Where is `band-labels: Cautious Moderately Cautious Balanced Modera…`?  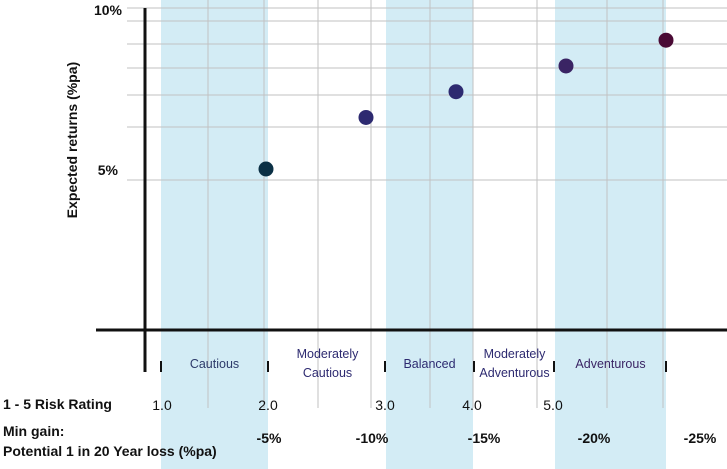
band-labels: Cautious Moderately Cautious Balanced Modera… is located at coordinates (413, 363).